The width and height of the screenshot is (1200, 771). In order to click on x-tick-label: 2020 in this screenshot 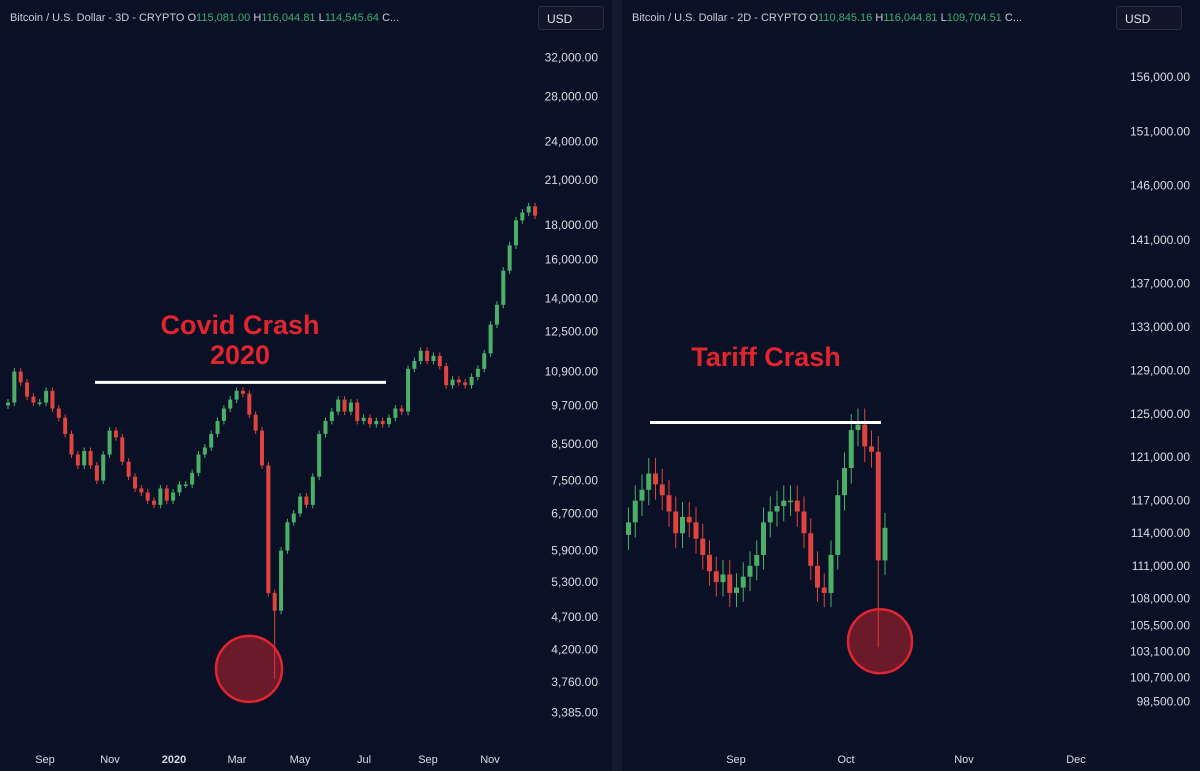, I will do `click(174, 760)`.